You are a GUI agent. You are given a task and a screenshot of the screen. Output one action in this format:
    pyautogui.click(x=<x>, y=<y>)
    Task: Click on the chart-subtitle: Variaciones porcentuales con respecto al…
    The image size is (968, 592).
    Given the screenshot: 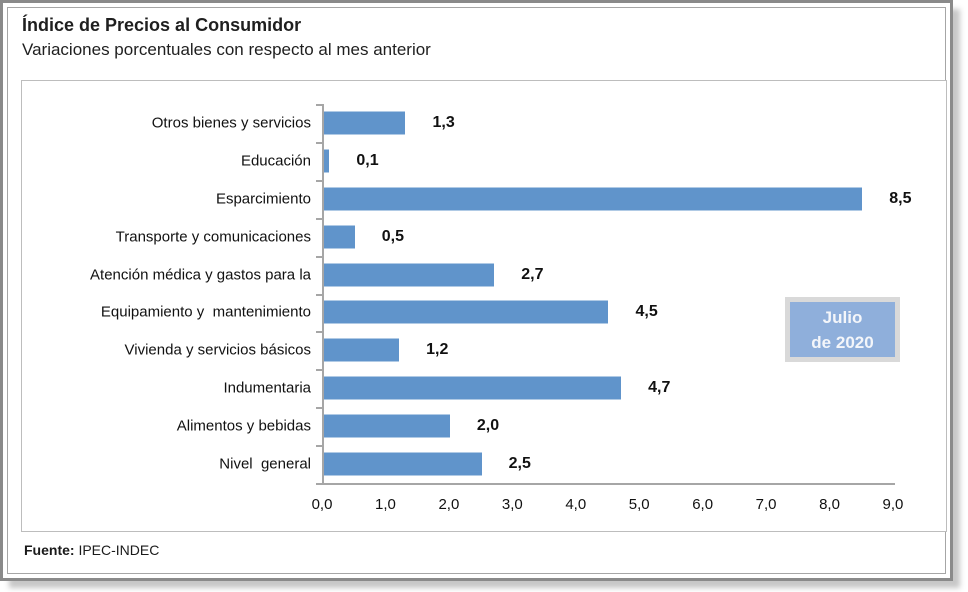 What is the action you would take?
    pyautogui.click(x=226, y=49)
    